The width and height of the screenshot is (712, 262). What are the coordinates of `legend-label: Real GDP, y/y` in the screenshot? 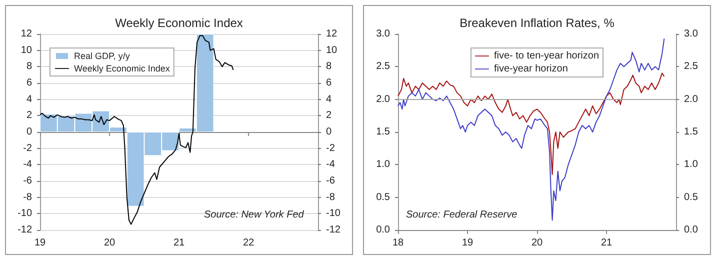 It's located at (102, 56).